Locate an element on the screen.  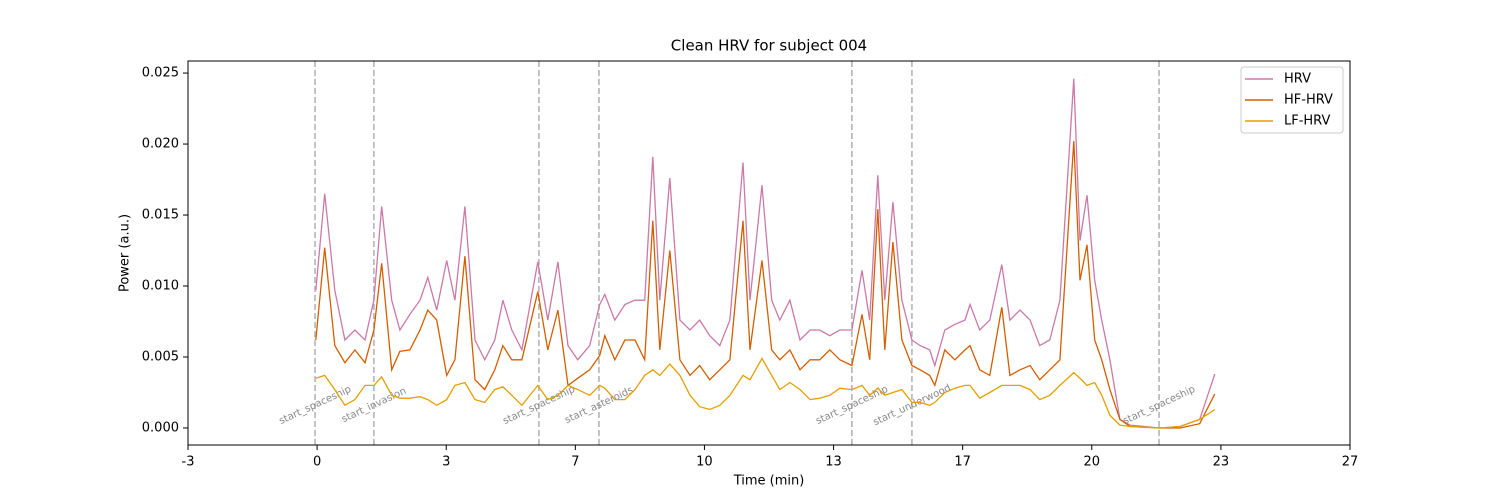
y-tick-label: 0.020 is located at coordinates (160, 144).